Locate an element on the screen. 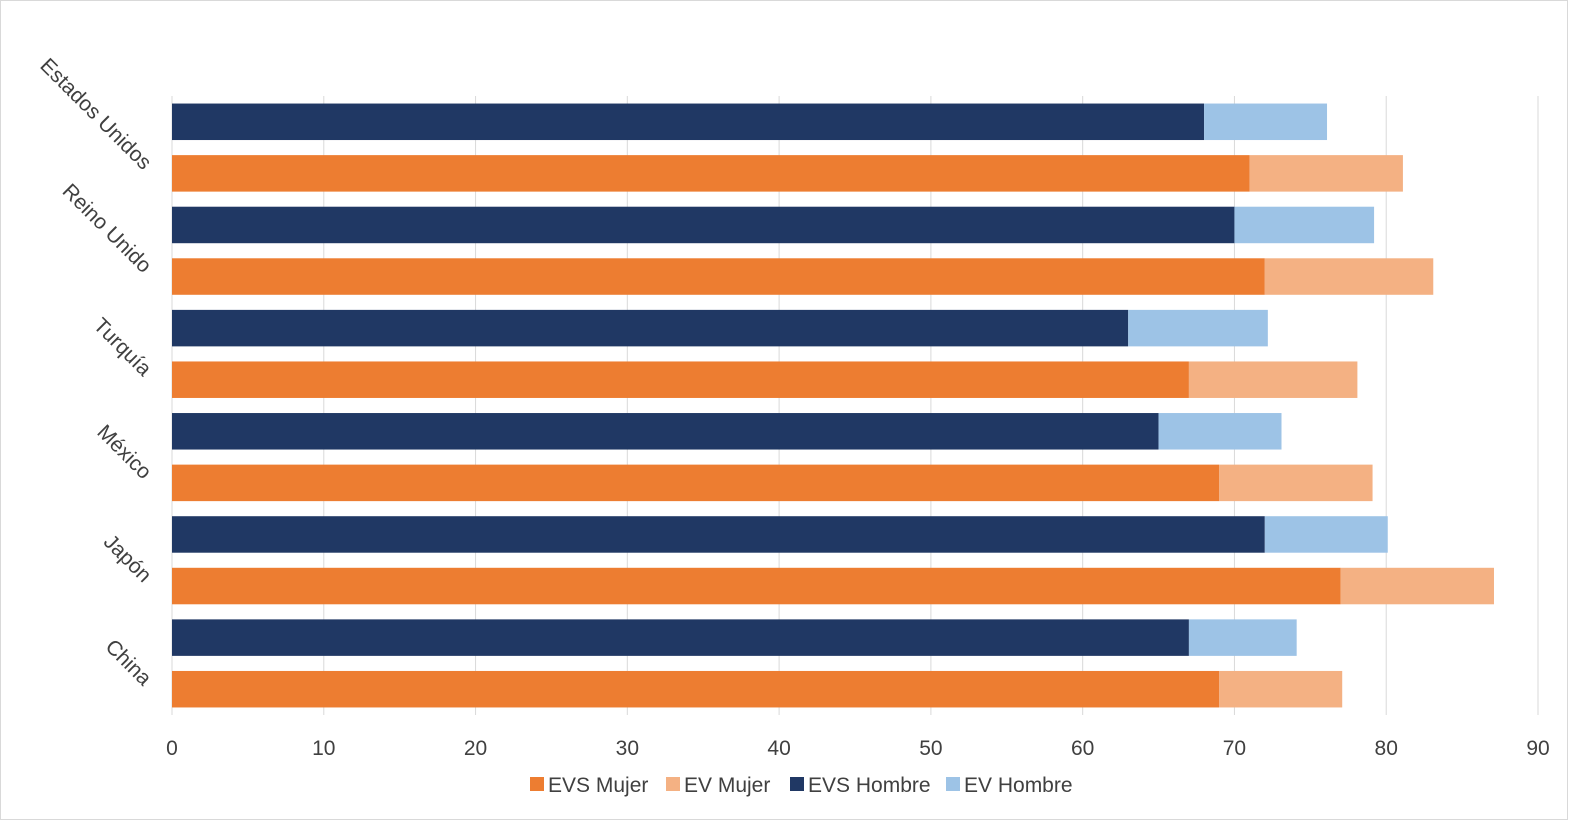  legend-label: EVS Hombre is located at coordinates (869, 785).